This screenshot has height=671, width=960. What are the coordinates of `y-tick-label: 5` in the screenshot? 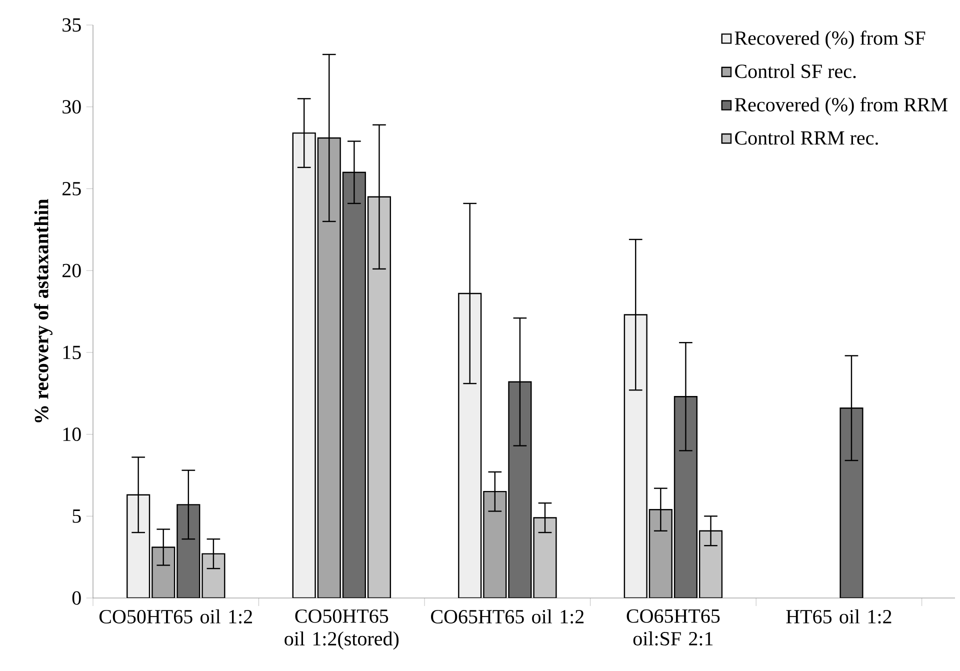 It's located at (76, 516).